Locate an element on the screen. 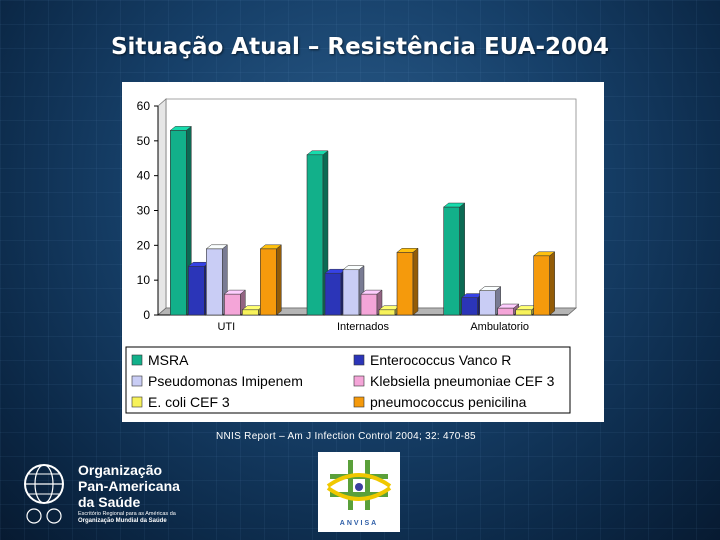 This screenshot has width=720, height=540. globe-icon is located at coordinates (44, 494).